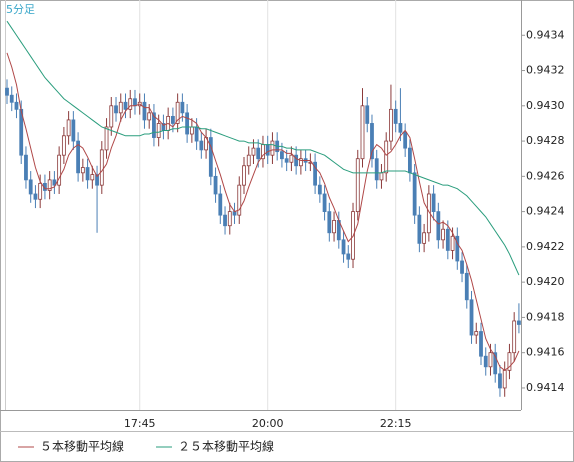 This screenshot has width=574, height=462. I want to click on x-tick-label: 20:00, so click(268, 423).